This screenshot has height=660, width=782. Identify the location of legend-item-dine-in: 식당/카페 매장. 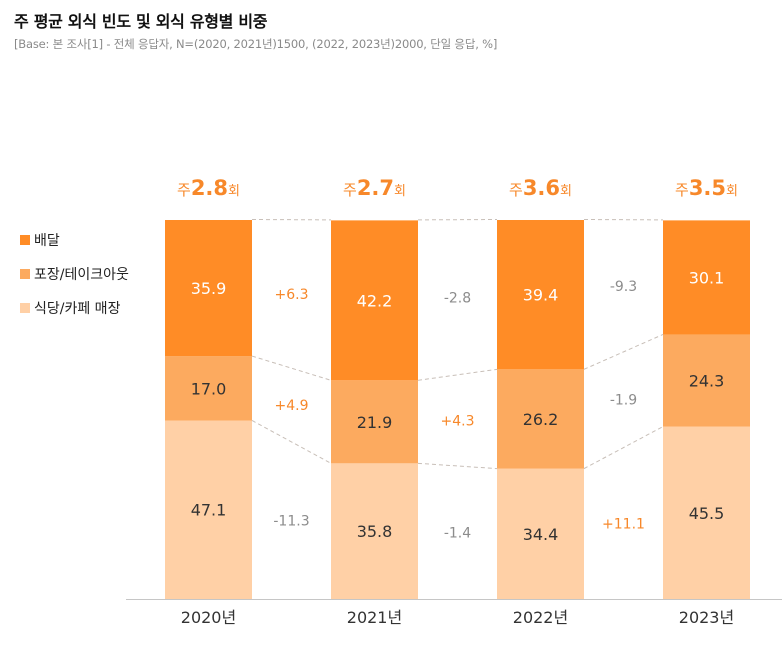
(74, 308).